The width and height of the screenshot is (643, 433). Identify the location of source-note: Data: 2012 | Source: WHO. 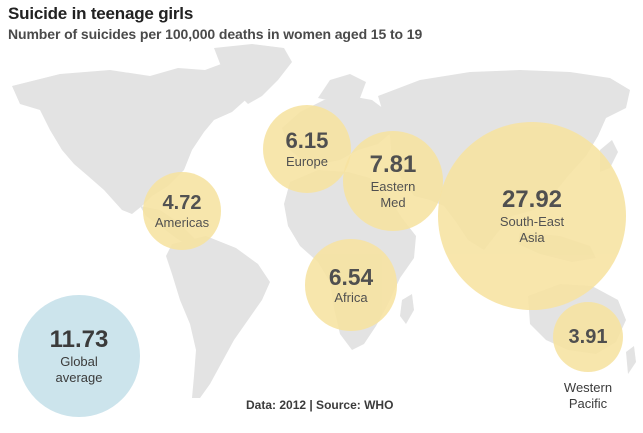
(320, 405).